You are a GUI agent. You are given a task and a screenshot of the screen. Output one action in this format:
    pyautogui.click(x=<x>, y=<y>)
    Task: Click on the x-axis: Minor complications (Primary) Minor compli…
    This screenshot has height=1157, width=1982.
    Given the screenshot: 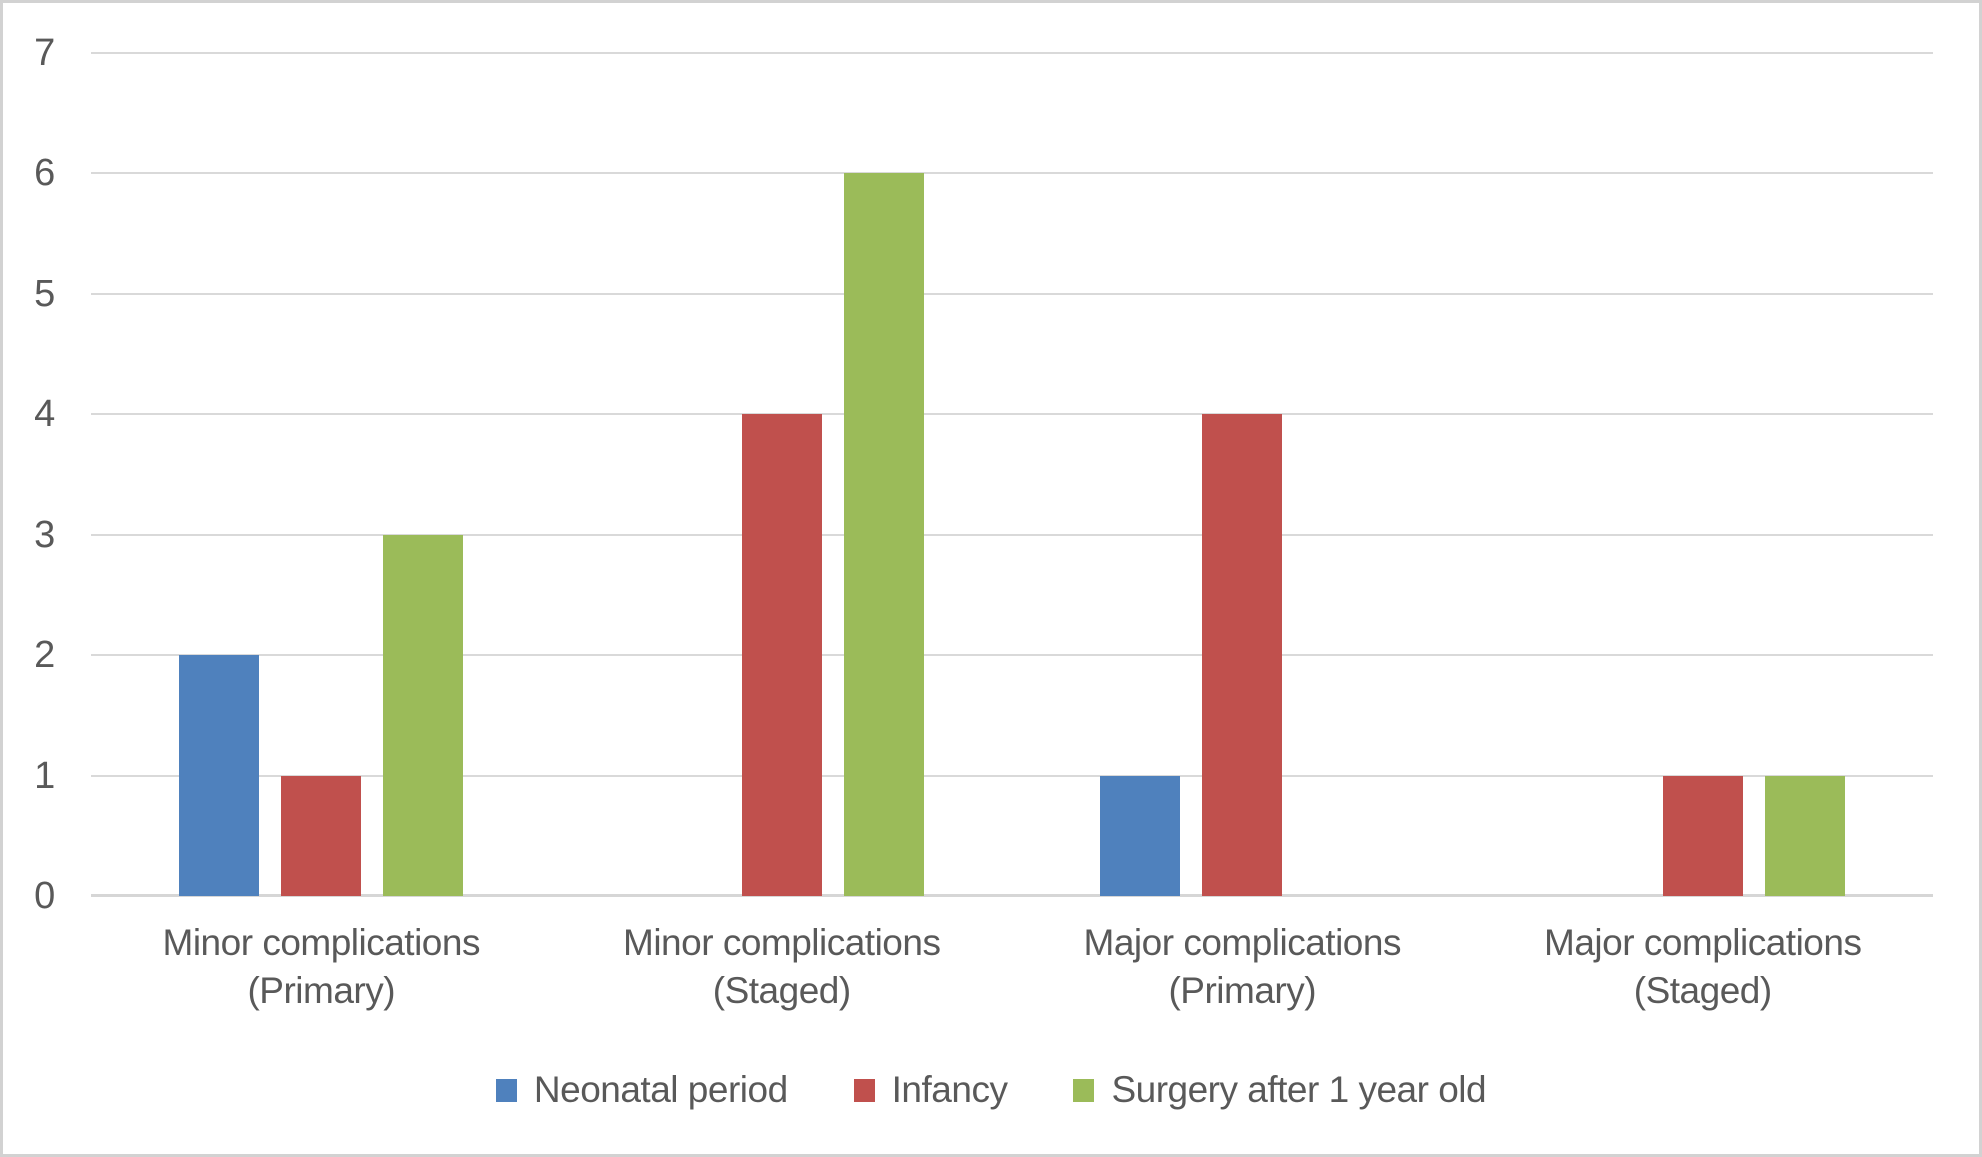 What is the action you would take?
    pyautogui.click(x=1012, y=967)
    